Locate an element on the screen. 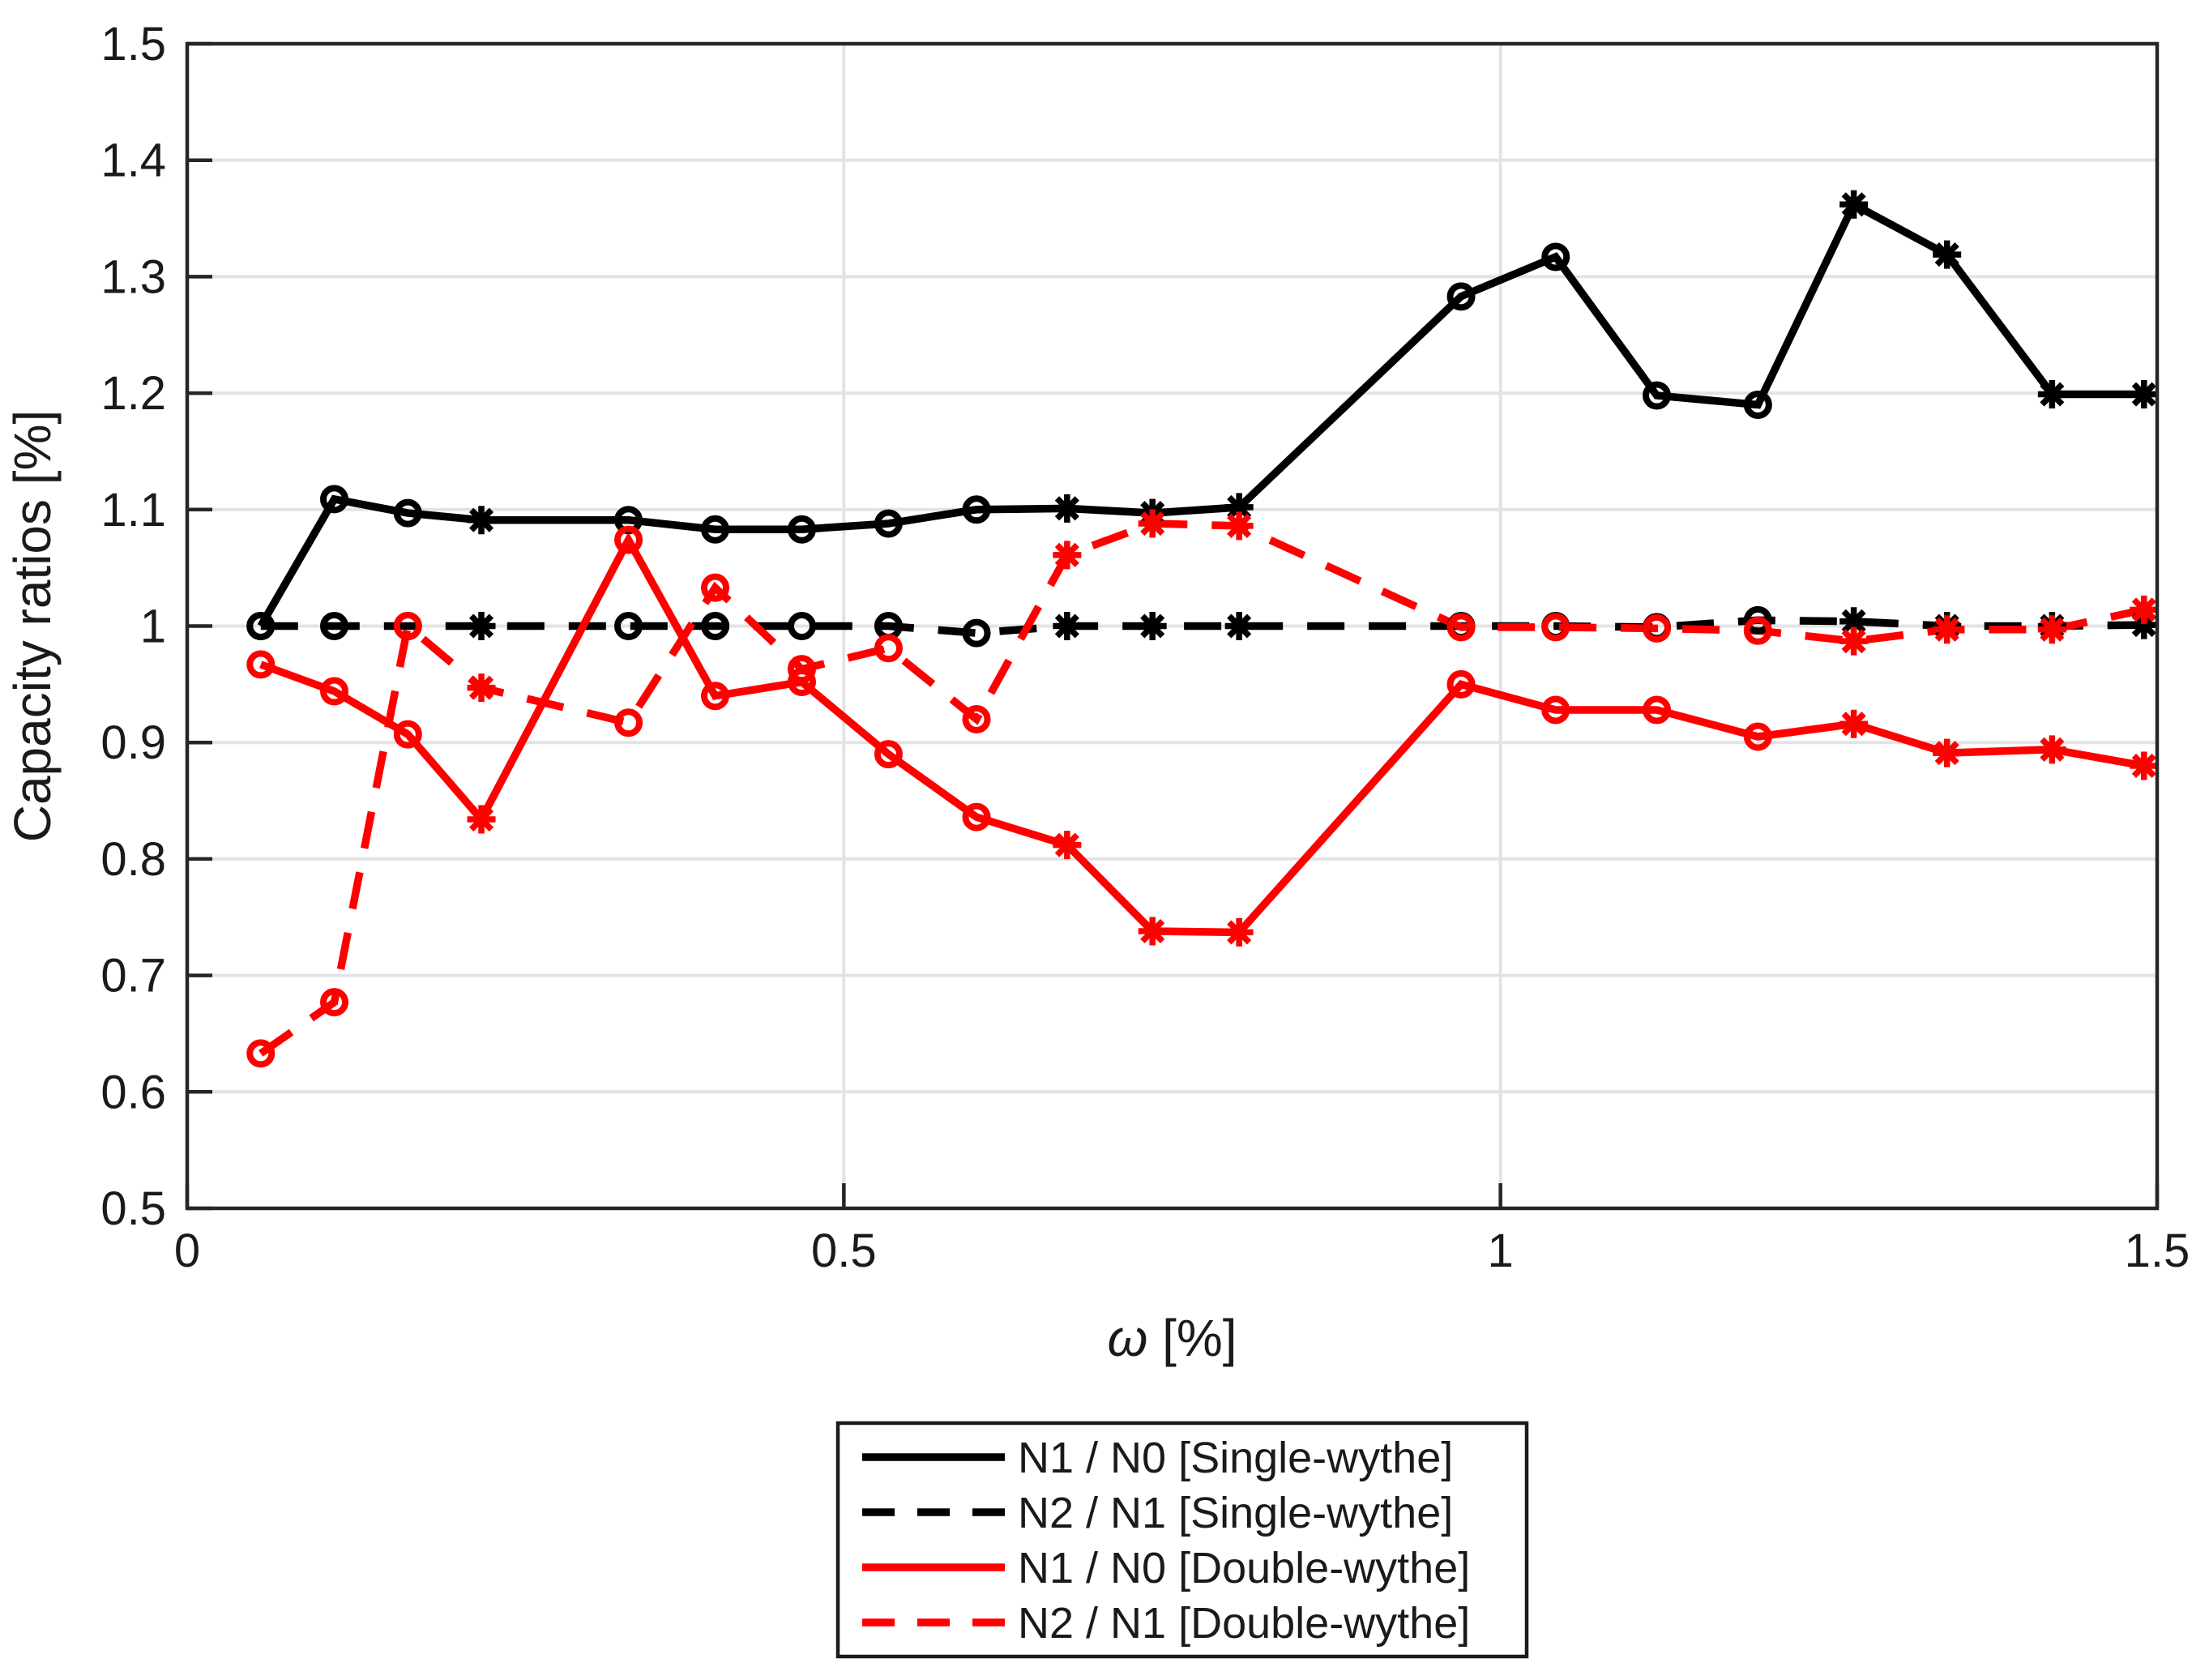 This screenshot has width=2209, height=1680. legend-box is located at coordinates (1182, 1540).